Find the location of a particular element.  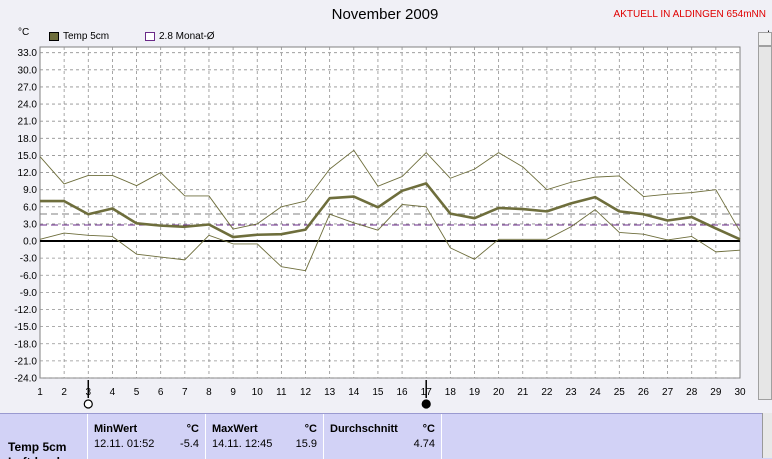

stats-scrollbar is located at coordinates (767, 435).